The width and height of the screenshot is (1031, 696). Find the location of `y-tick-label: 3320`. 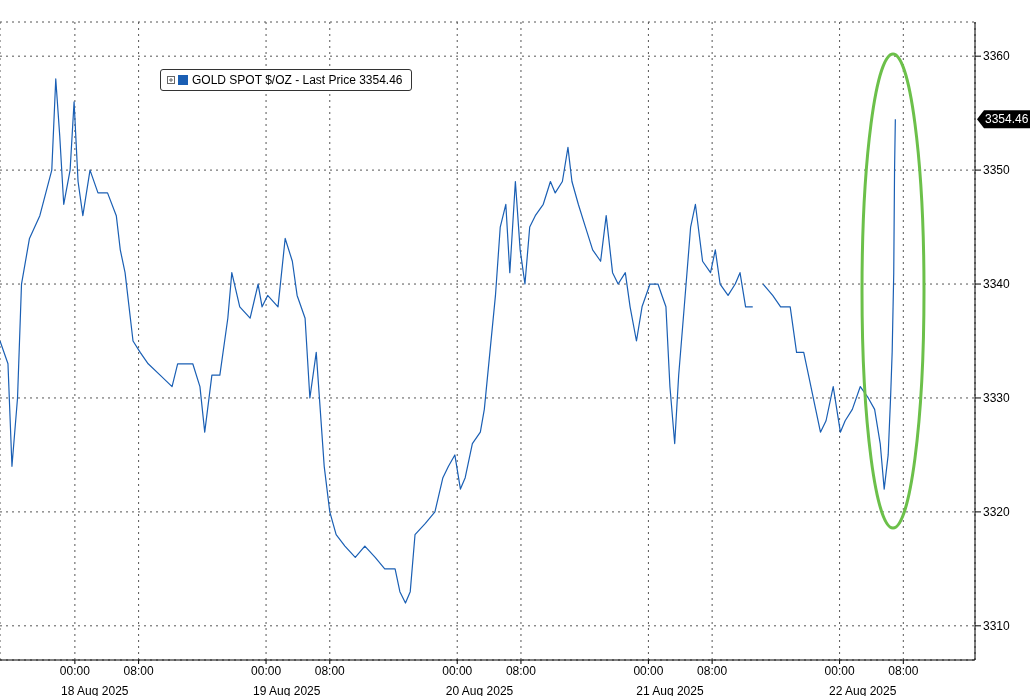

y-tick-label: 3320 is located at coordinates (997, 512).